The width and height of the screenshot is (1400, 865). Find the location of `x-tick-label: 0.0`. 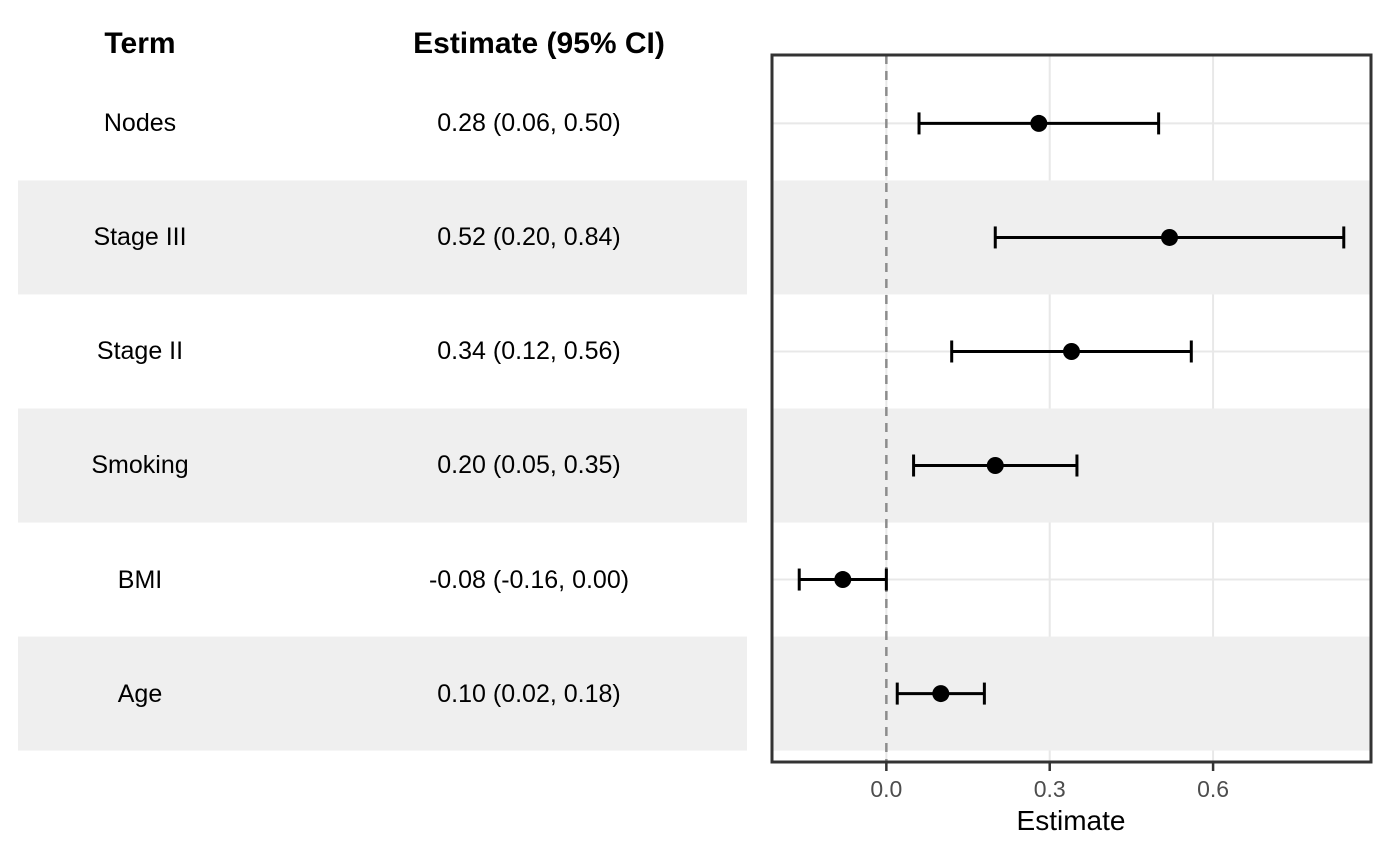

x-tick-label: 0.0 is located at coordinates (886, 789).